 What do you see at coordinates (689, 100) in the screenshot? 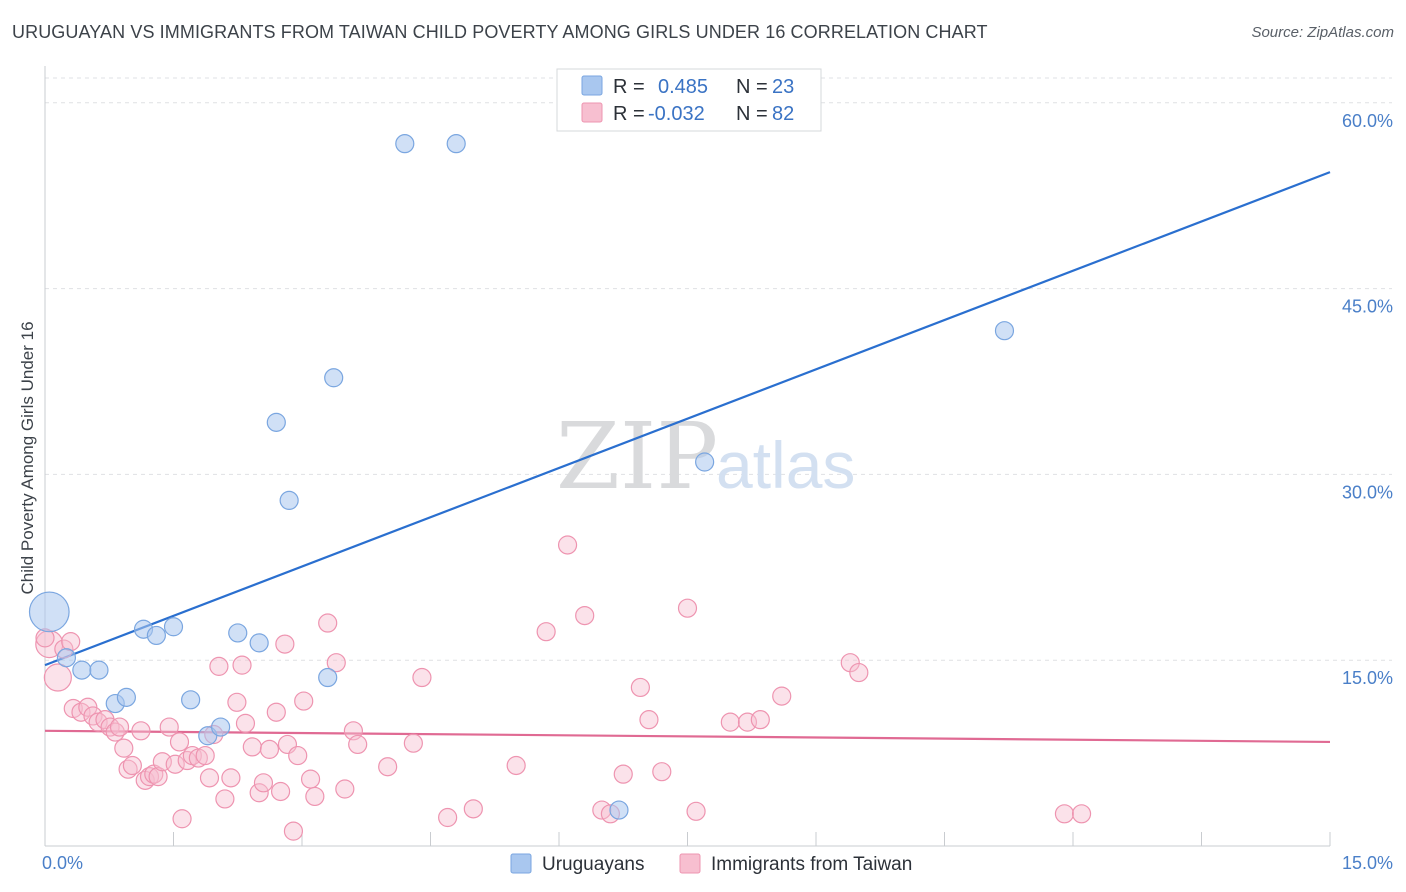
I see `legend: R = 0.485 N = 23 R = -0.032 N = 82` at bounding box center [689, 100].